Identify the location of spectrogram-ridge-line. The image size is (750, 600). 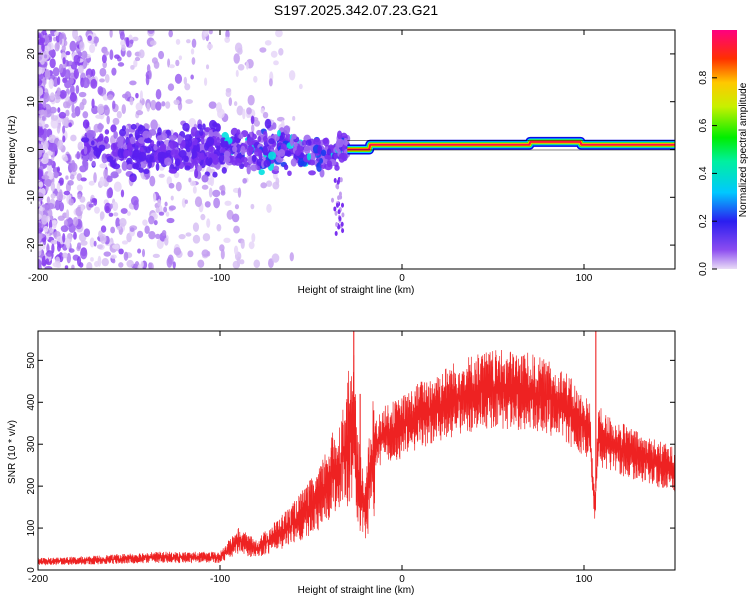
(511, 145).